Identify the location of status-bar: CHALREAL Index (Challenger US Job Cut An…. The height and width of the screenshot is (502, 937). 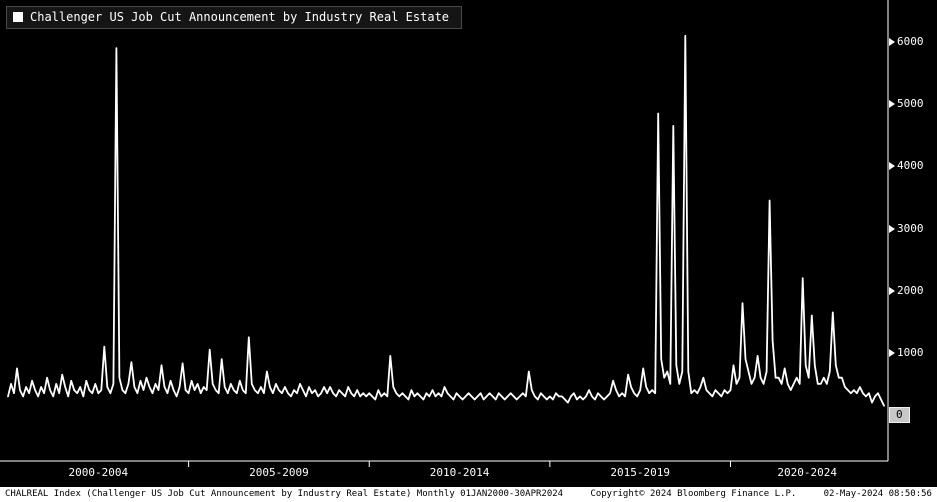
(468, 494).